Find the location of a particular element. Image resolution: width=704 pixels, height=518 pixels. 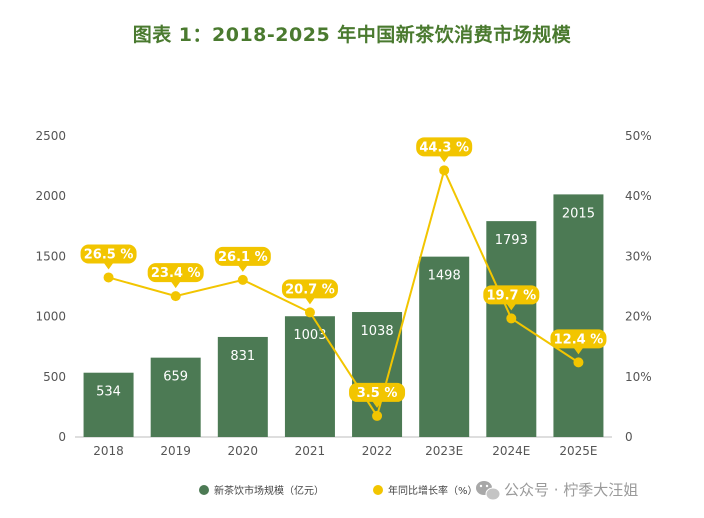

watermark: 公众号 · 柠季大汪姐 is located at coordinates (557, 491).